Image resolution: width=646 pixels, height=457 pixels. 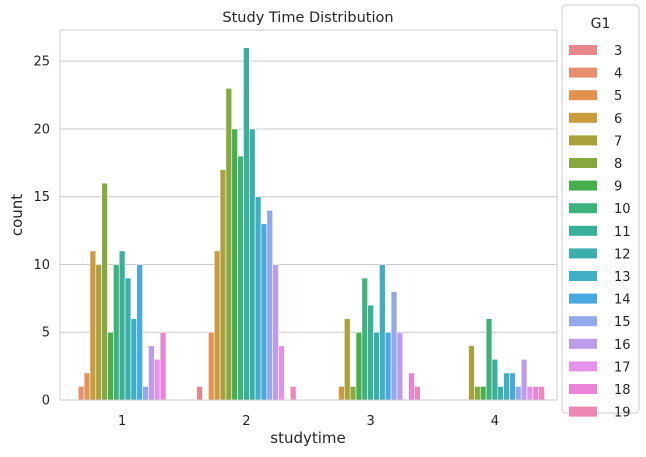 What do you see at coordinates (246, 421) in the screenshot?
I see `x-tick-label: 2` at bounding box center [246, 421].